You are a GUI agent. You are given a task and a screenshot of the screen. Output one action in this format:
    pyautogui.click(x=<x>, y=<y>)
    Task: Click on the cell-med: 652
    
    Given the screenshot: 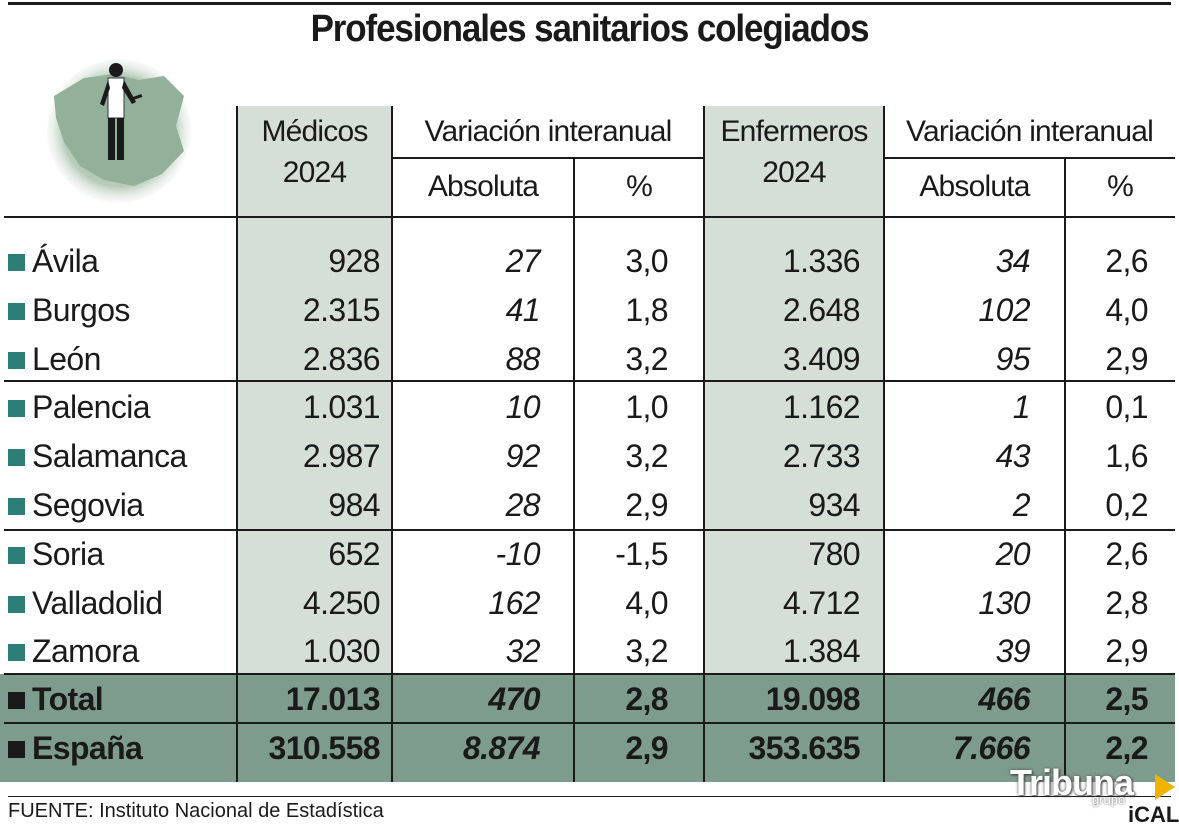 What is the action you would take?
    pyautogui.click(x=354, y=553)
    